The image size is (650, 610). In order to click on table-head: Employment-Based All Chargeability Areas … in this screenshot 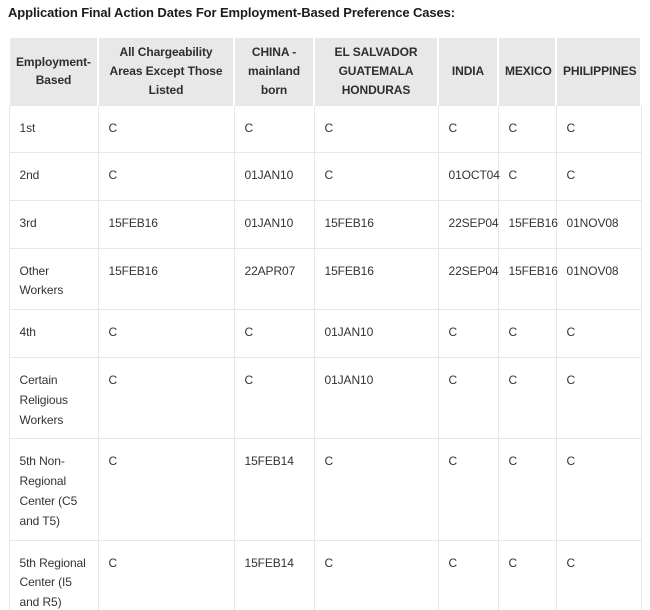, I will do `click(325, 70)`.